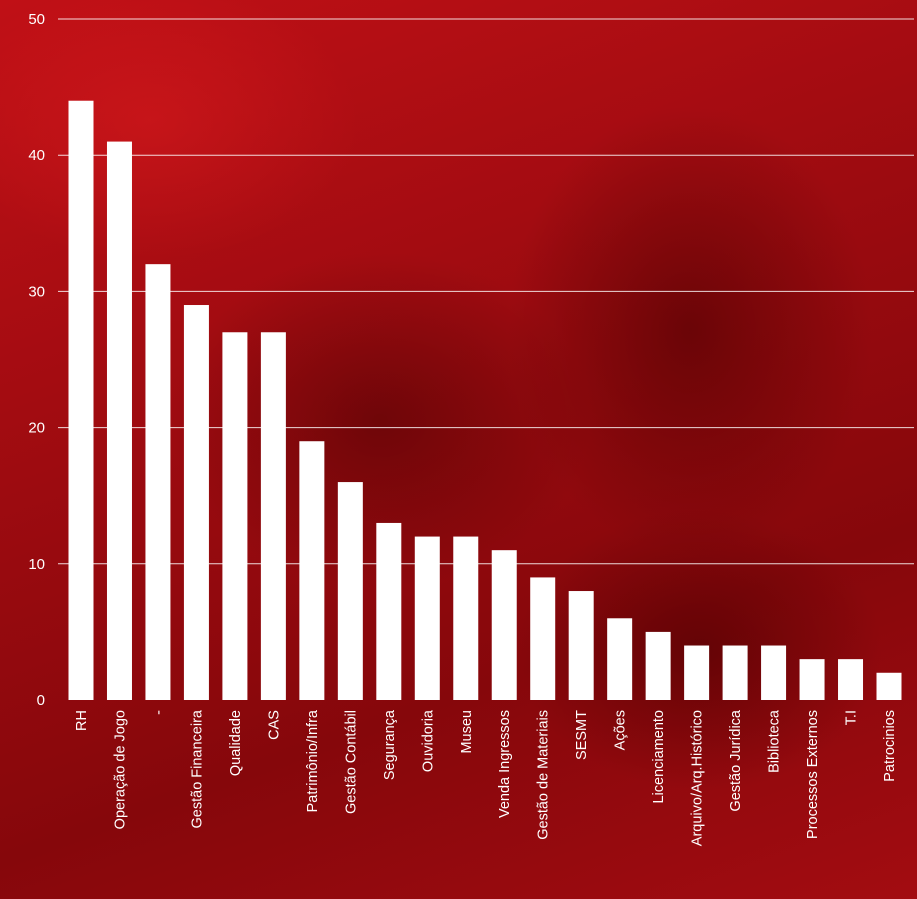 The image size is (917, 899). Describe the element at coordinates (36, 360) in the screenshot. I see `y-axis-ticks: 0 10 20 30 40 50` at that location.